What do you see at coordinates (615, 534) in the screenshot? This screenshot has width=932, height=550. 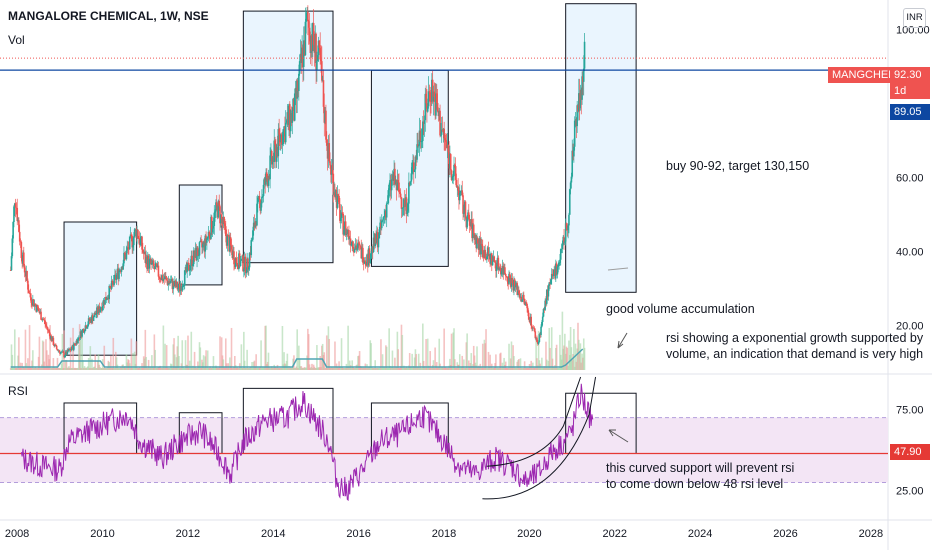 I see `time-tick-label: 2022` at bounding box center [615, 534].